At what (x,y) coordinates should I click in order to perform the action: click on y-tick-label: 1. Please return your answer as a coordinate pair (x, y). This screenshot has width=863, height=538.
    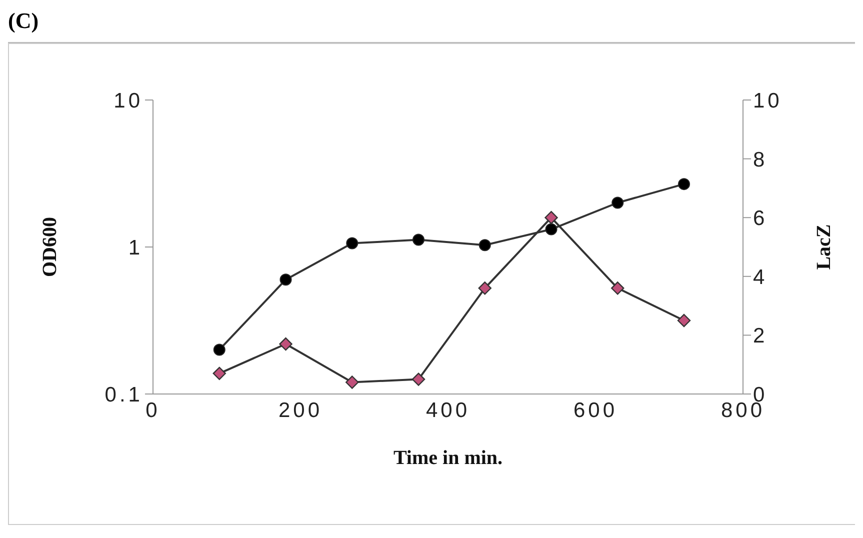
    Looking at the image, I should click on (135, 248).